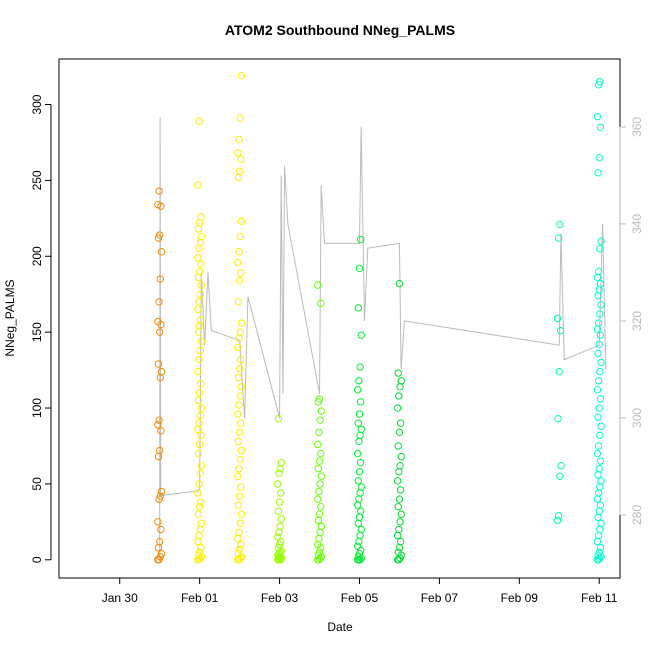 The image size is (650, 655). Describe the element at coordinates (520, 598) in the screenshot. I see `x-tick-label: Feb 09` at that location.